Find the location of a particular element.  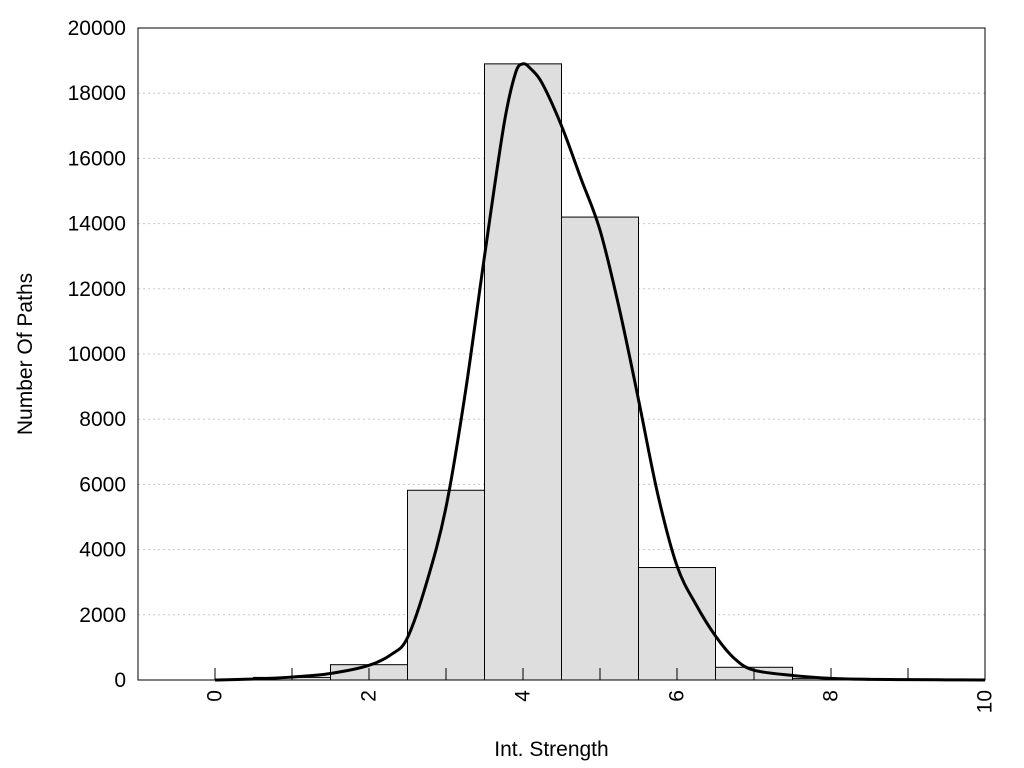

y-tick-label: 8000 is located at coordinates (102, 419).